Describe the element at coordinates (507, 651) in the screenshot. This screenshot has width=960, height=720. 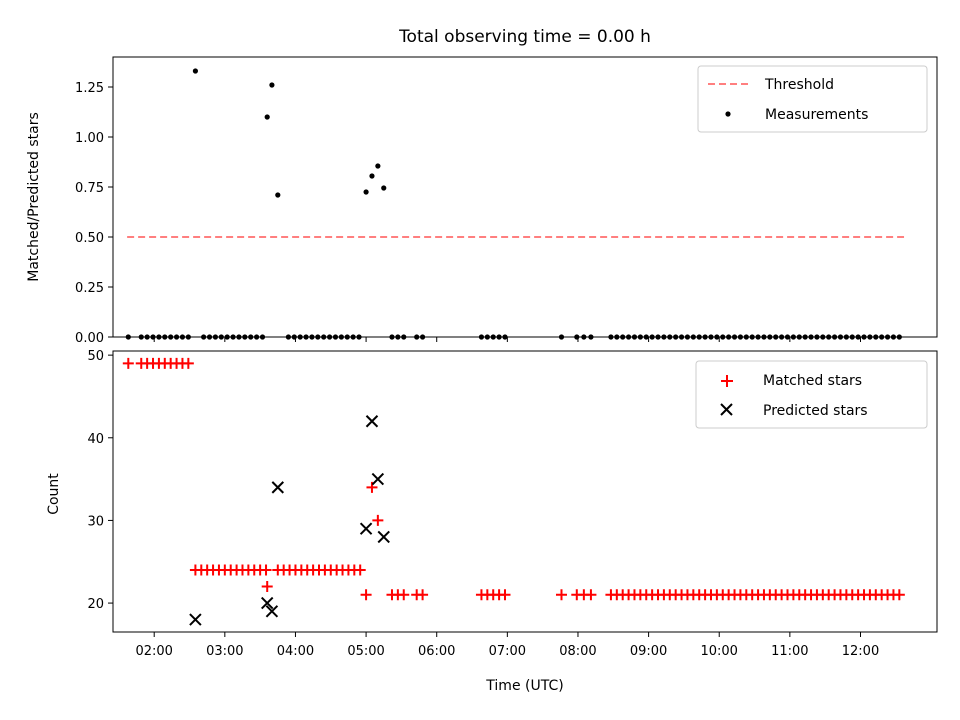
I see `bottom-x-tick-label: 07:00` at that location.